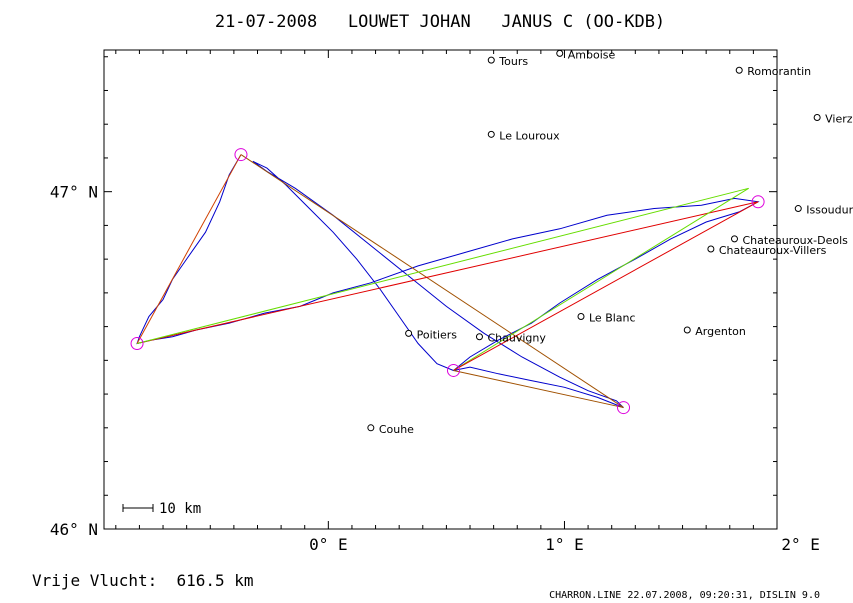  Describe the element at coordinates (720, 331) in the screenshot. I see `city-label: Argenton` at that location.